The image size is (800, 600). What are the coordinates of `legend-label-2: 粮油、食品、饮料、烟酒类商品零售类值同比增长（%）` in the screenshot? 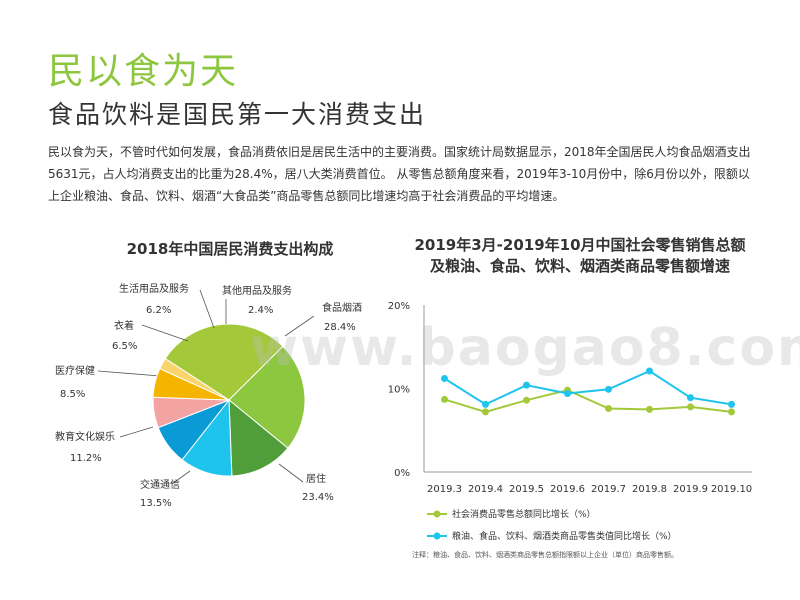 It's located at (564, 536).